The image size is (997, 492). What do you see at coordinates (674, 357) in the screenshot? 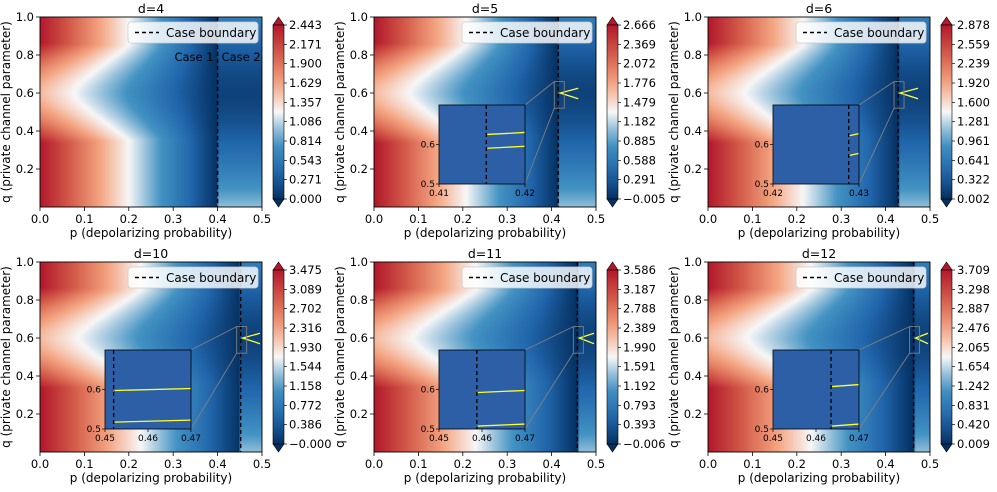
I see `y-axis-label: q (private channel parameter)` at bounding box center [674, 357].